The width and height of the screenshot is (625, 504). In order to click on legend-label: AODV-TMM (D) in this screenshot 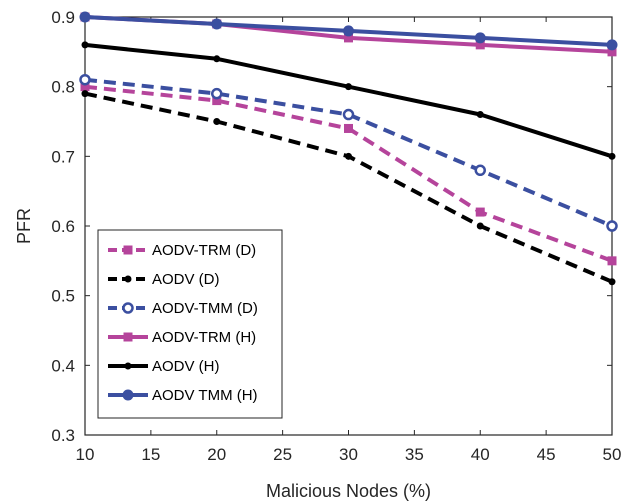, I will do `click(205, 308)`.